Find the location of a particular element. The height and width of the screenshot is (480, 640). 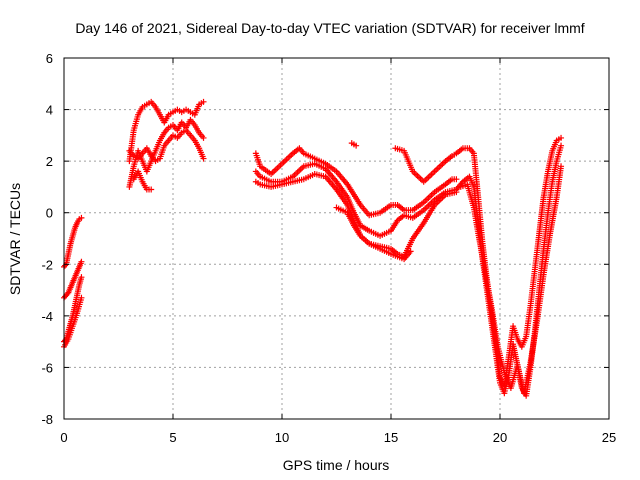

y-tick-label: 0 is located at coordinates (49, 213).